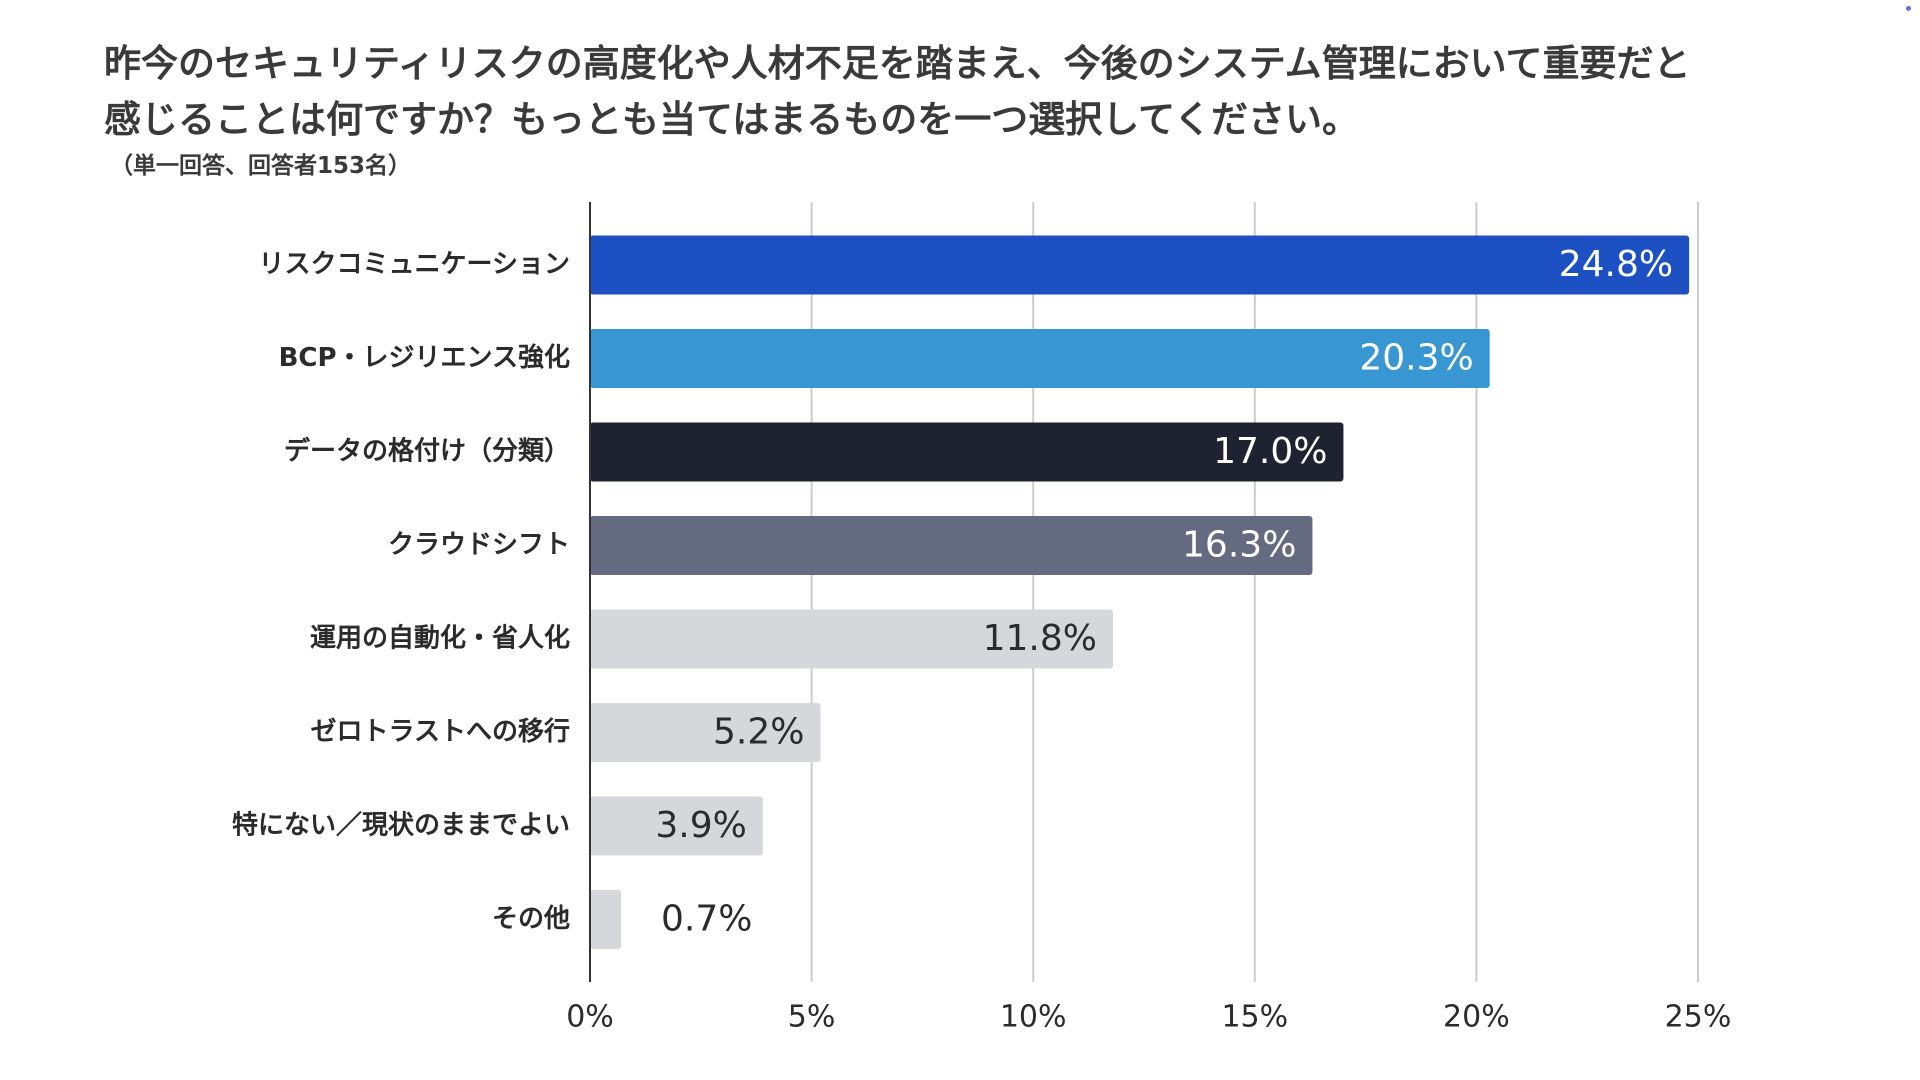 The width and height of the screenshot is (1920, 1080). What do you see at coordinates (424, 358) in the screenshot?
I see `category-label-2: BCP・レジリエンス強化` at bounding box center [424, 358].